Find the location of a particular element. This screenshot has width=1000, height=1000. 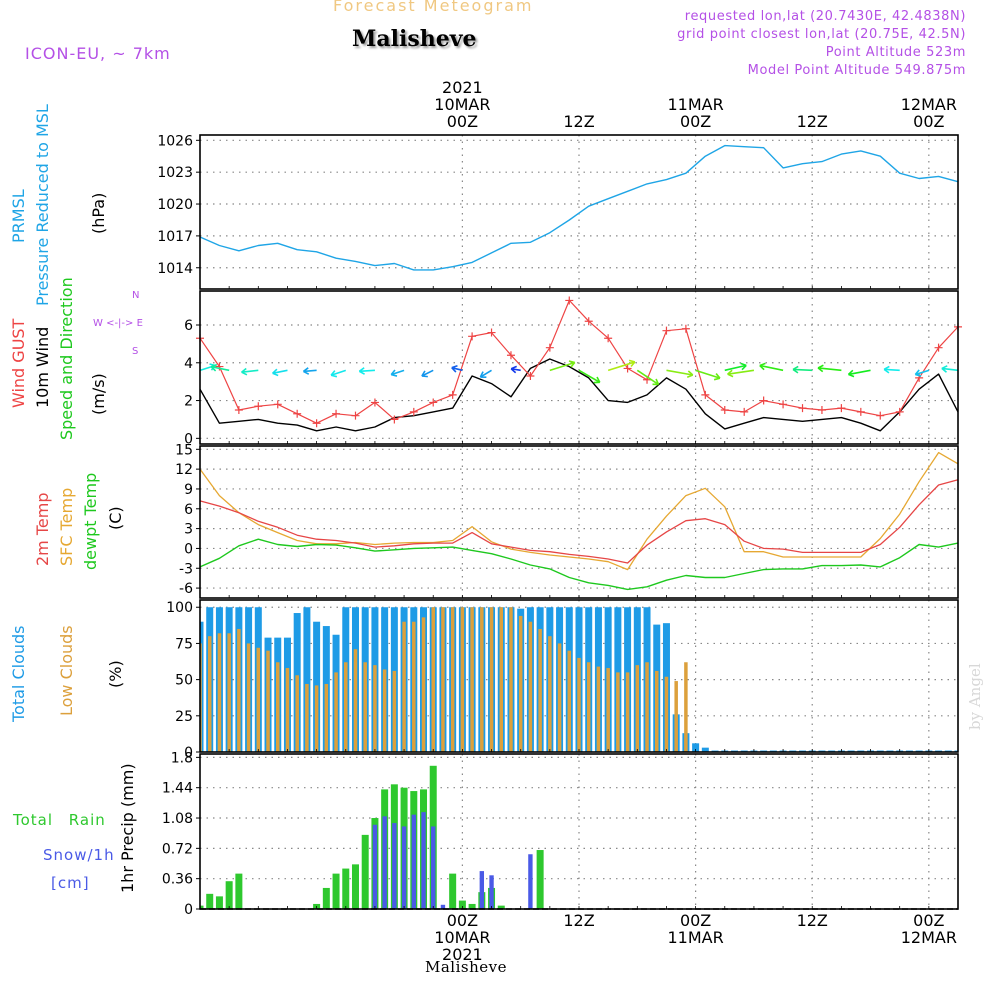

y-tick-label: 1.8 is located at coordinates (182, 758).